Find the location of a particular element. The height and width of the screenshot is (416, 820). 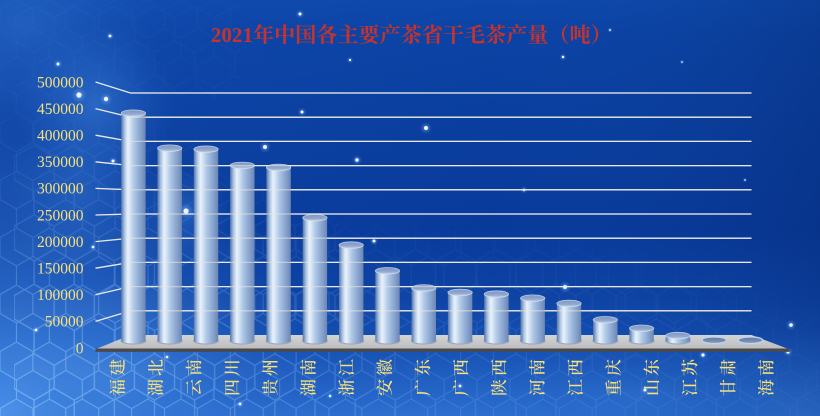

svg-text: 250000 is located at coordinates (60, 215).